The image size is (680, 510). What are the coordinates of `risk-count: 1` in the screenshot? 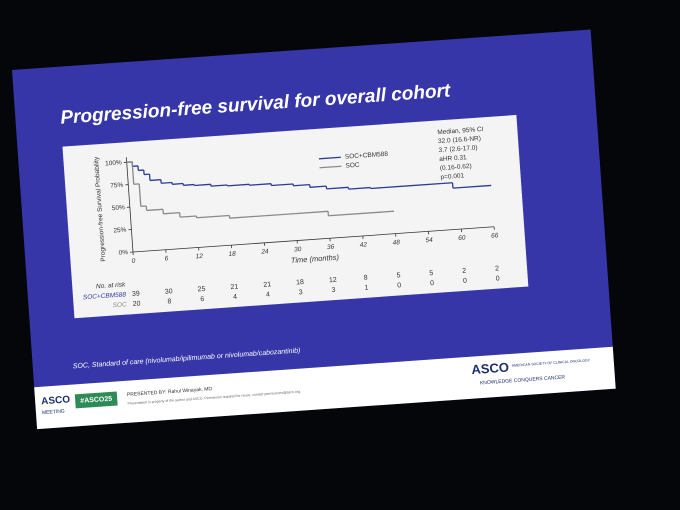 It's located at (366, 288).